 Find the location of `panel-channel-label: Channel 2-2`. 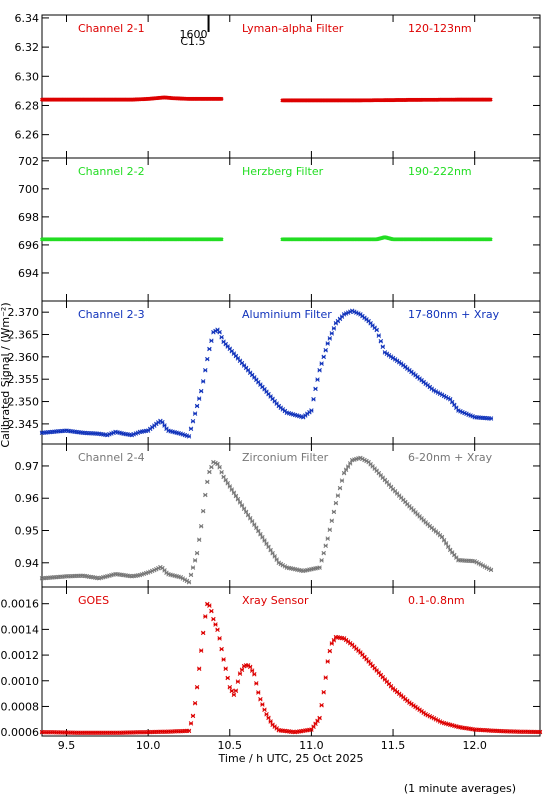

panel-channel-label: Channel 2-2 is located at coordinates (111, 171).